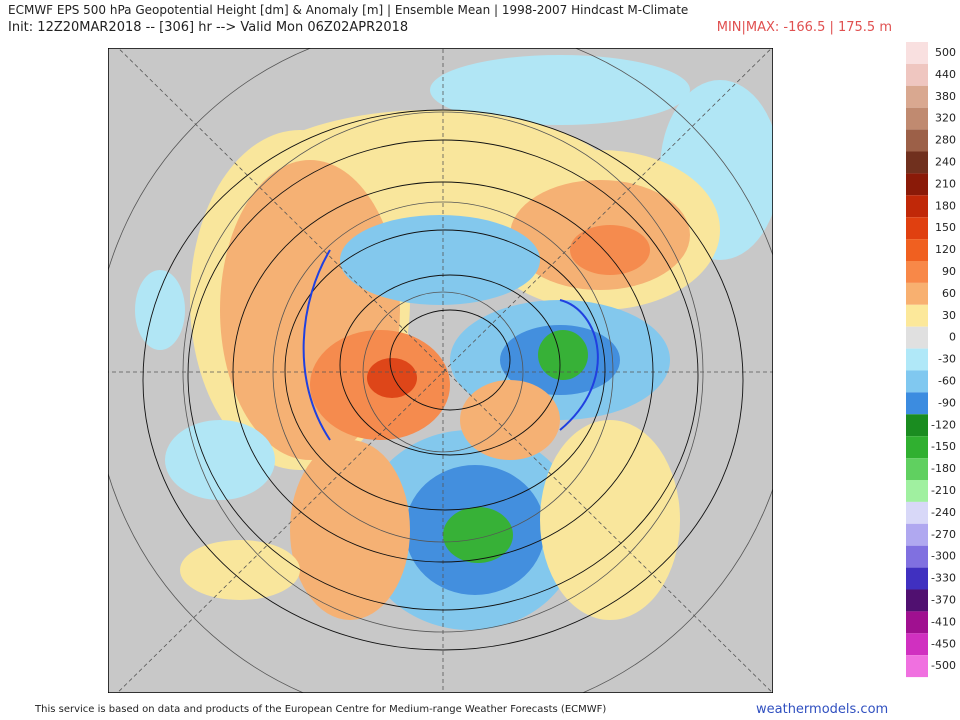 This screenshot has height=720, width=960. What do you see at coordinates (947, 359) in the screenshot?
I see `colorbar-label: -30` at bounding box center [947, 359].